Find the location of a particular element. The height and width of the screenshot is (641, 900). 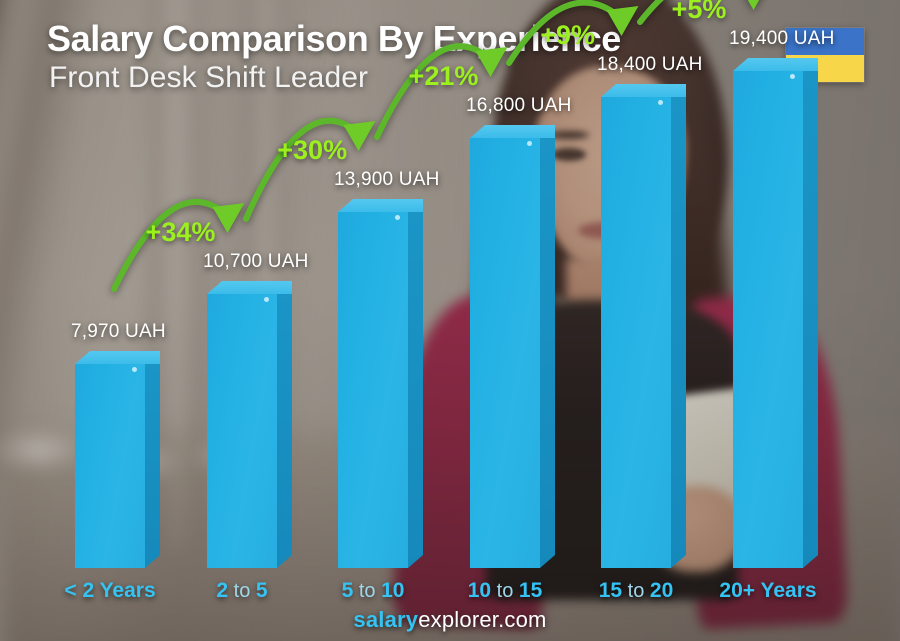

site-brand: salaryexplorer.com is located at coordinates (450, 620).